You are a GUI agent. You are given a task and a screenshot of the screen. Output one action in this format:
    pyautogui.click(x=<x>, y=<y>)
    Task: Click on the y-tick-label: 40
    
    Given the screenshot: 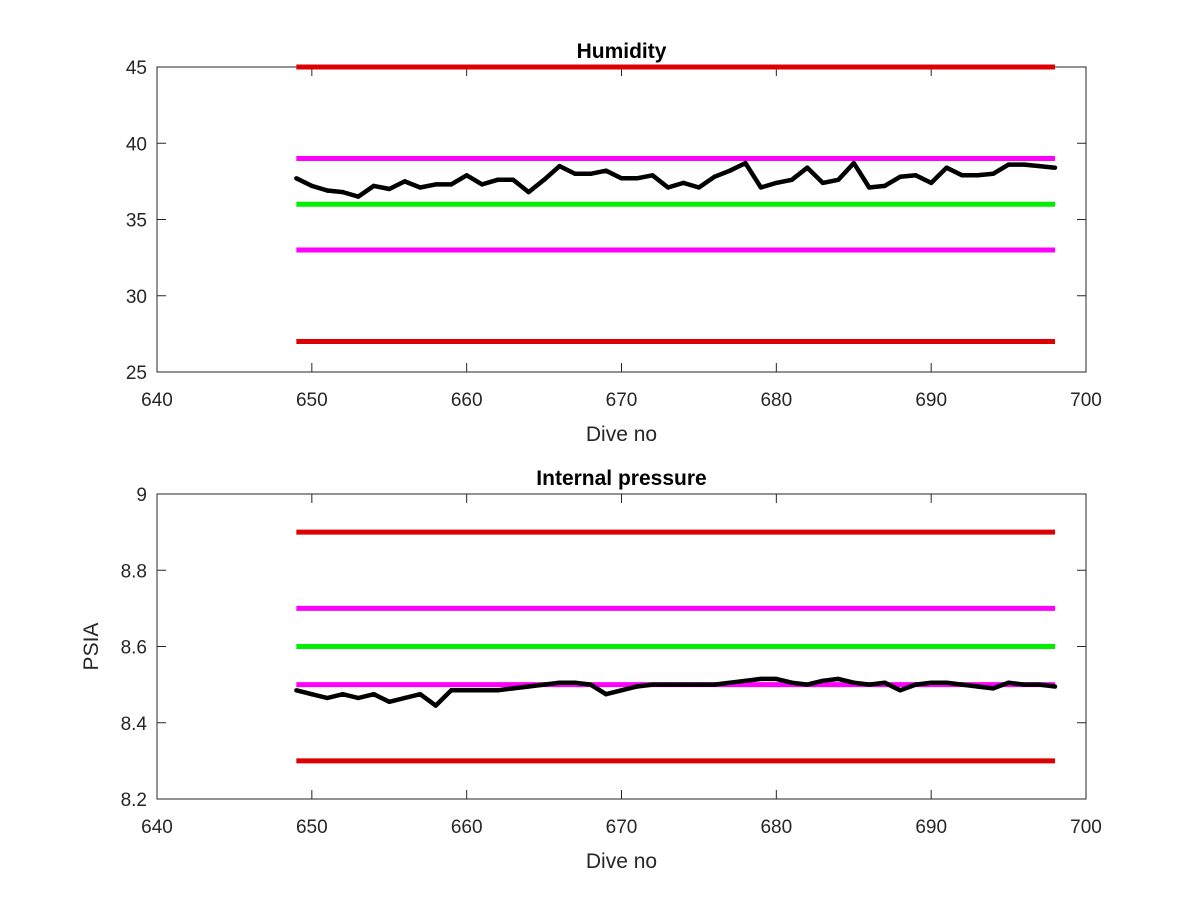 What is the action you would take?
    pyautogui.click(x=136, y=144)
    